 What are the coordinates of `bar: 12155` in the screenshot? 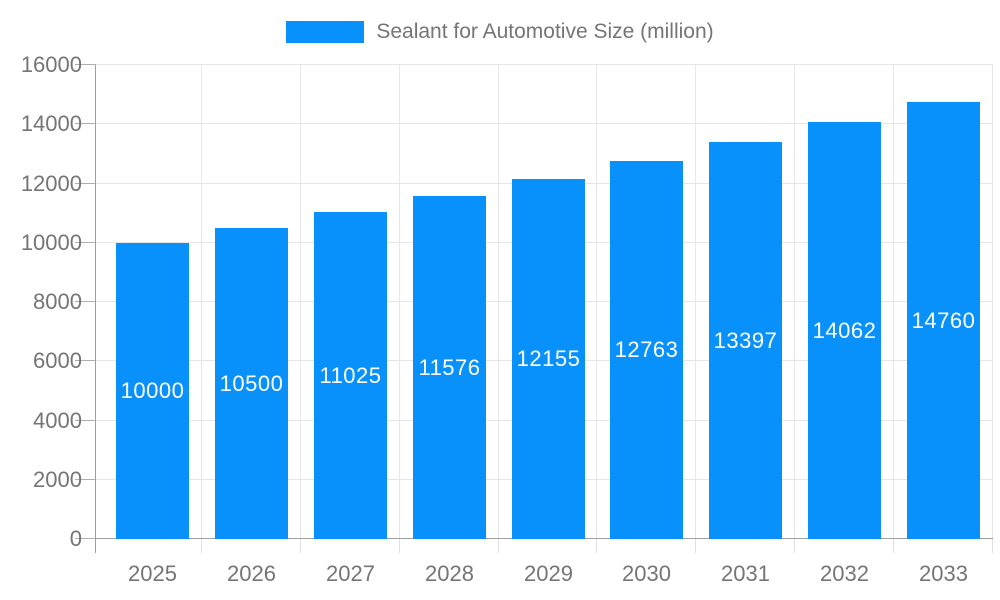 It's located at (548, 359).